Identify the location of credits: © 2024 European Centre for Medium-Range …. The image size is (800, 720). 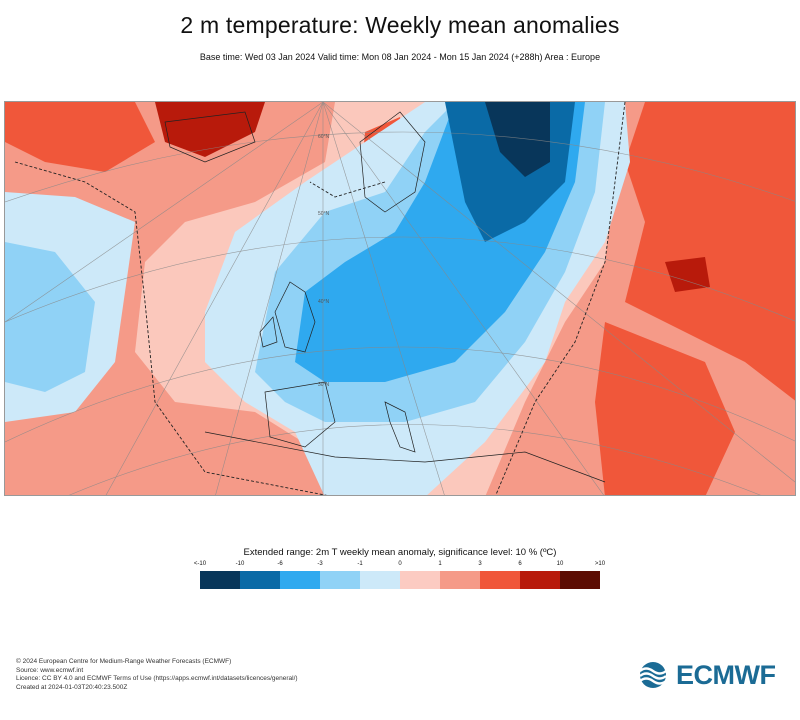
(157, 675).